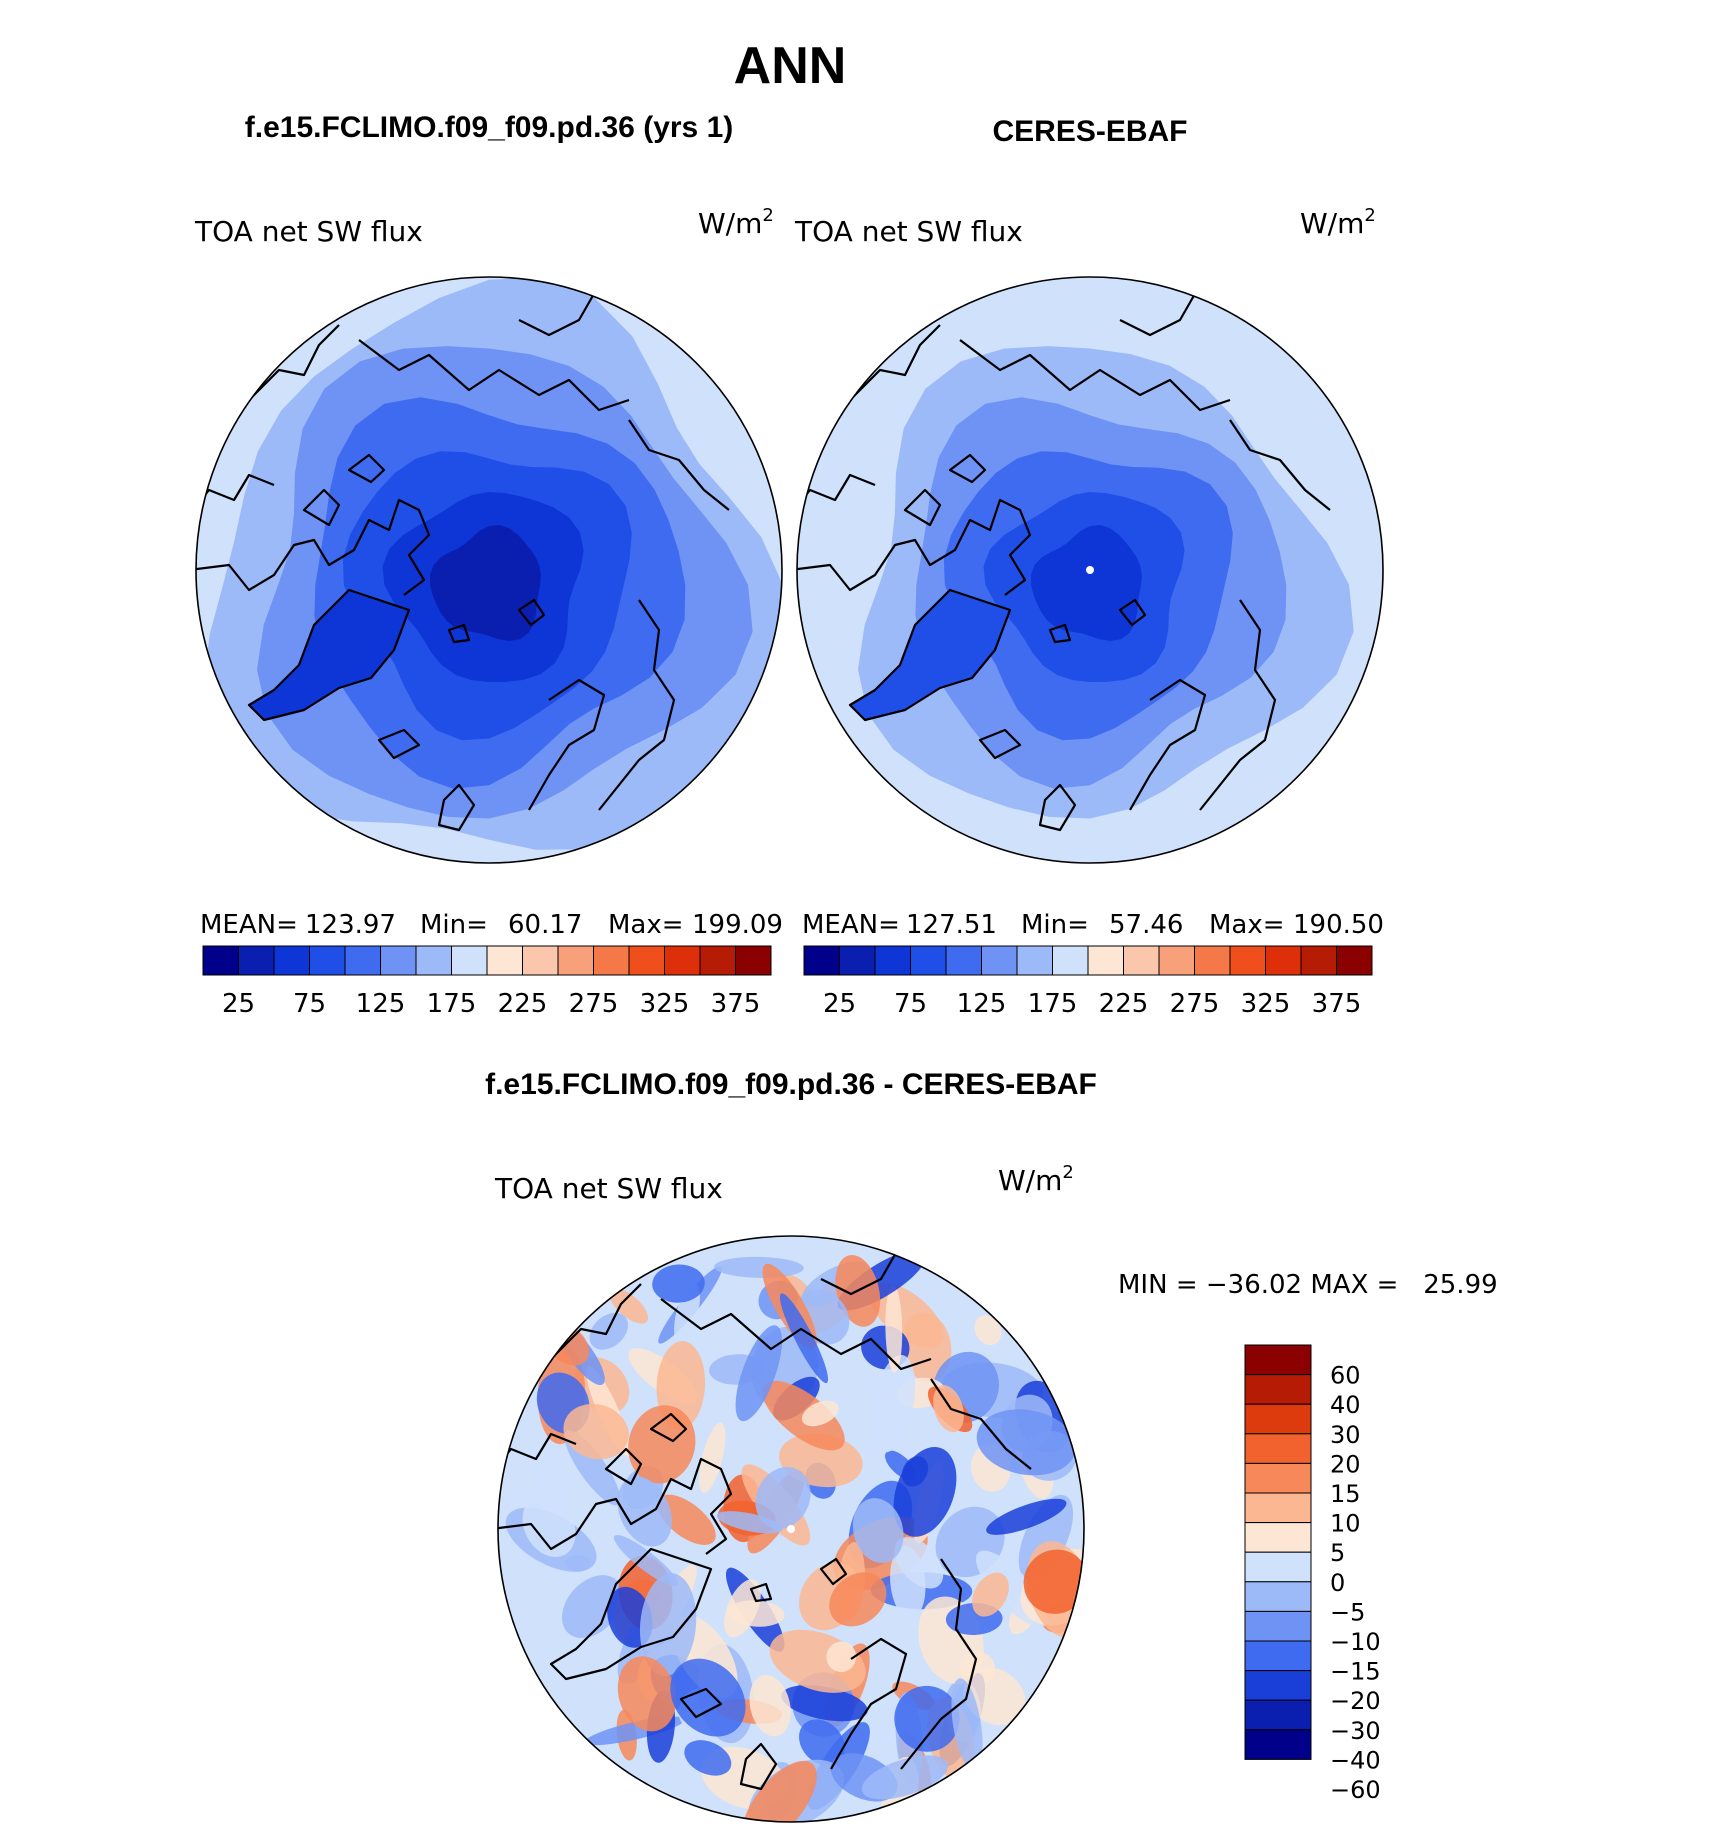  What do you see at coordinates (665, 1004) in the screenshot?
I see `model-colorbar-tick: 325` at bounding box center [665, 1004].